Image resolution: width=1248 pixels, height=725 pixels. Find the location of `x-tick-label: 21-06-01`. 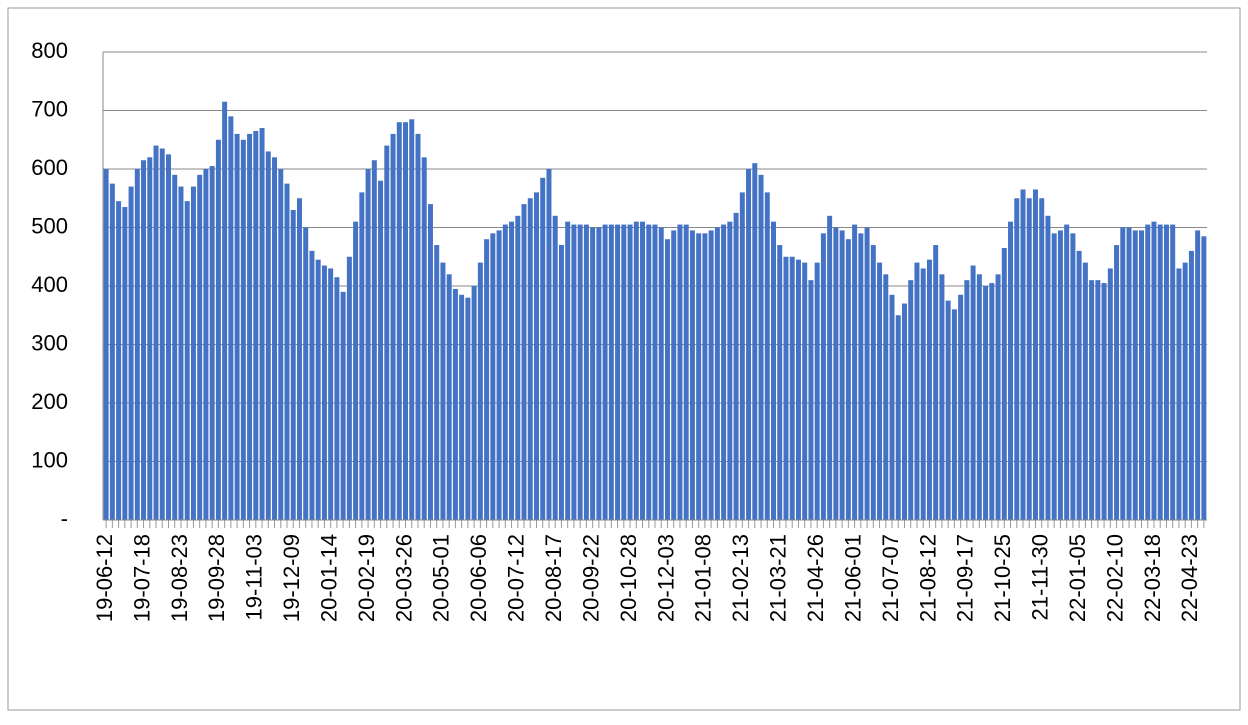

x-tick-label: 21-06-01 is located at coordinates (852, 578).